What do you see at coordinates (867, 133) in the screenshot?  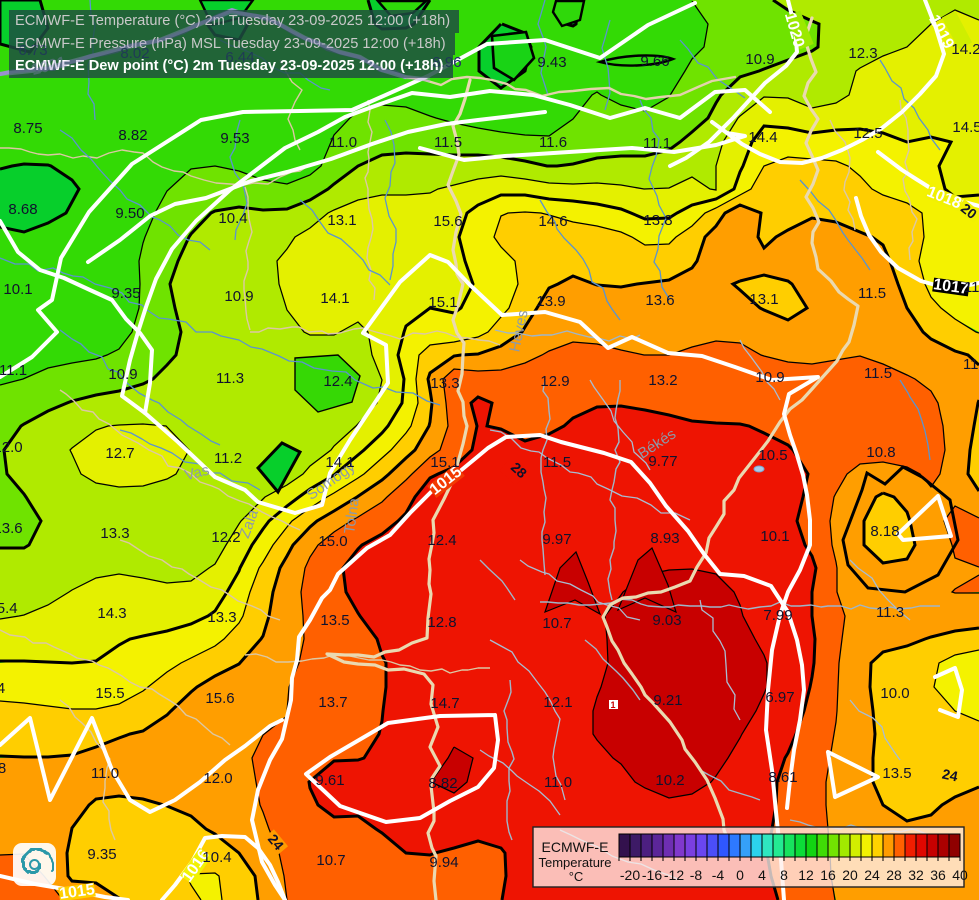 I see `svg-text: 12.5` at bounding box center [867, 133].